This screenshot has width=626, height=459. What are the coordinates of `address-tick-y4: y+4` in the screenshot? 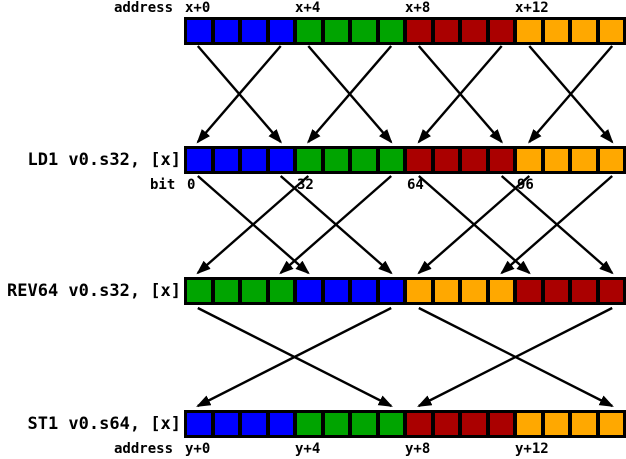 It's located at (308, 449).